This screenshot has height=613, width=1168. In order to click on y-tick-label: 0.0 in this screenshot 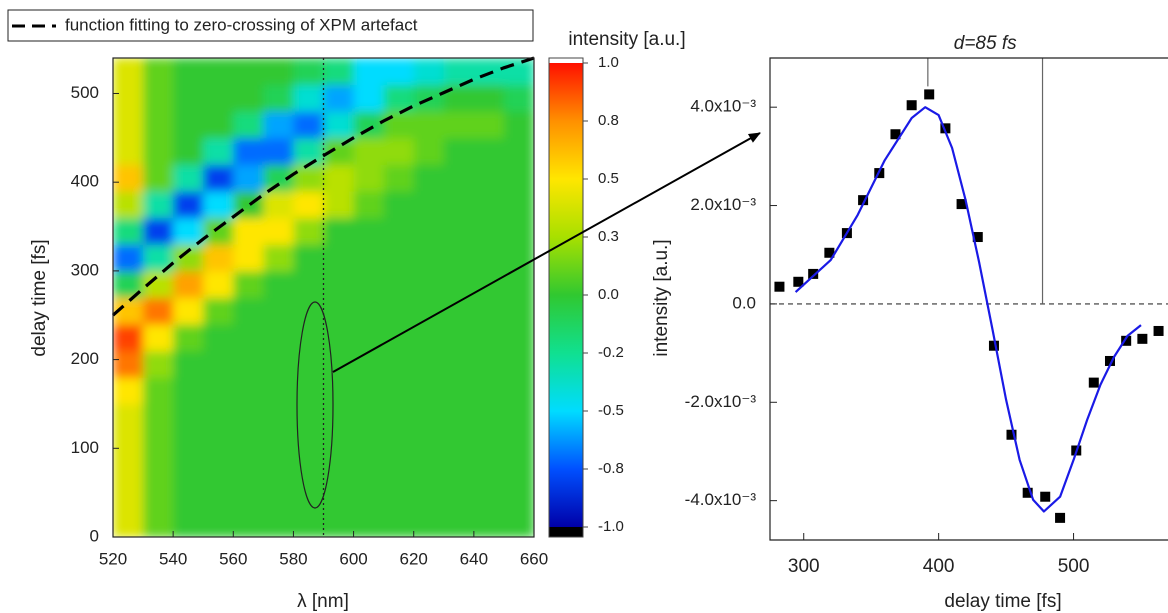, I will do `click(744, 302)`.